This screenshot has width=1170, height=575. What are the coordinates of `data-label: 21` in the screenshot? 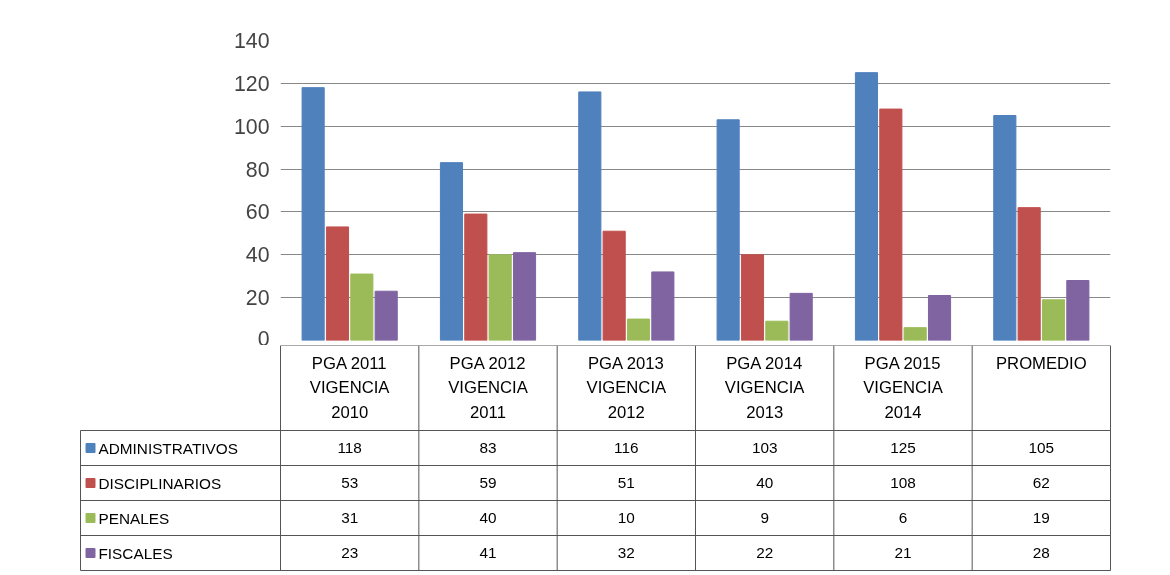 It's located at (903, 552).